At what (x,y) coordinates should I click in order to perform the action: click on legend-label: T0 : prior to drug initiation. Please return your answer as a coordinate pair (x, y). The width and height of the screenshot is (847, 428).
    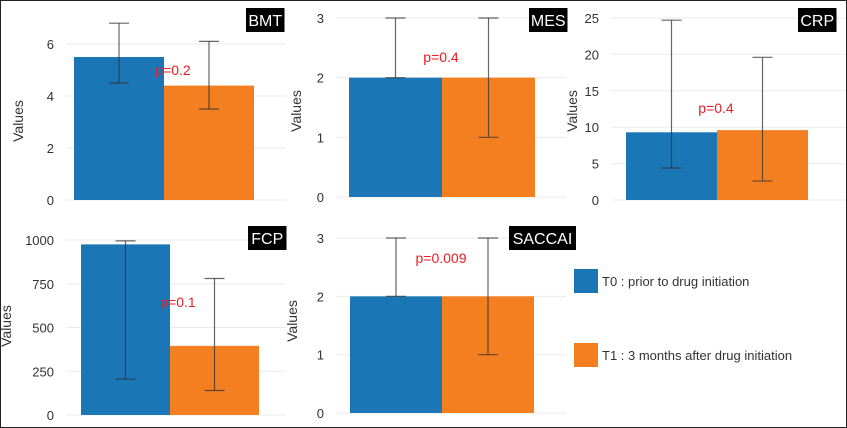
    Looking at the image, I should click on (675, 281).